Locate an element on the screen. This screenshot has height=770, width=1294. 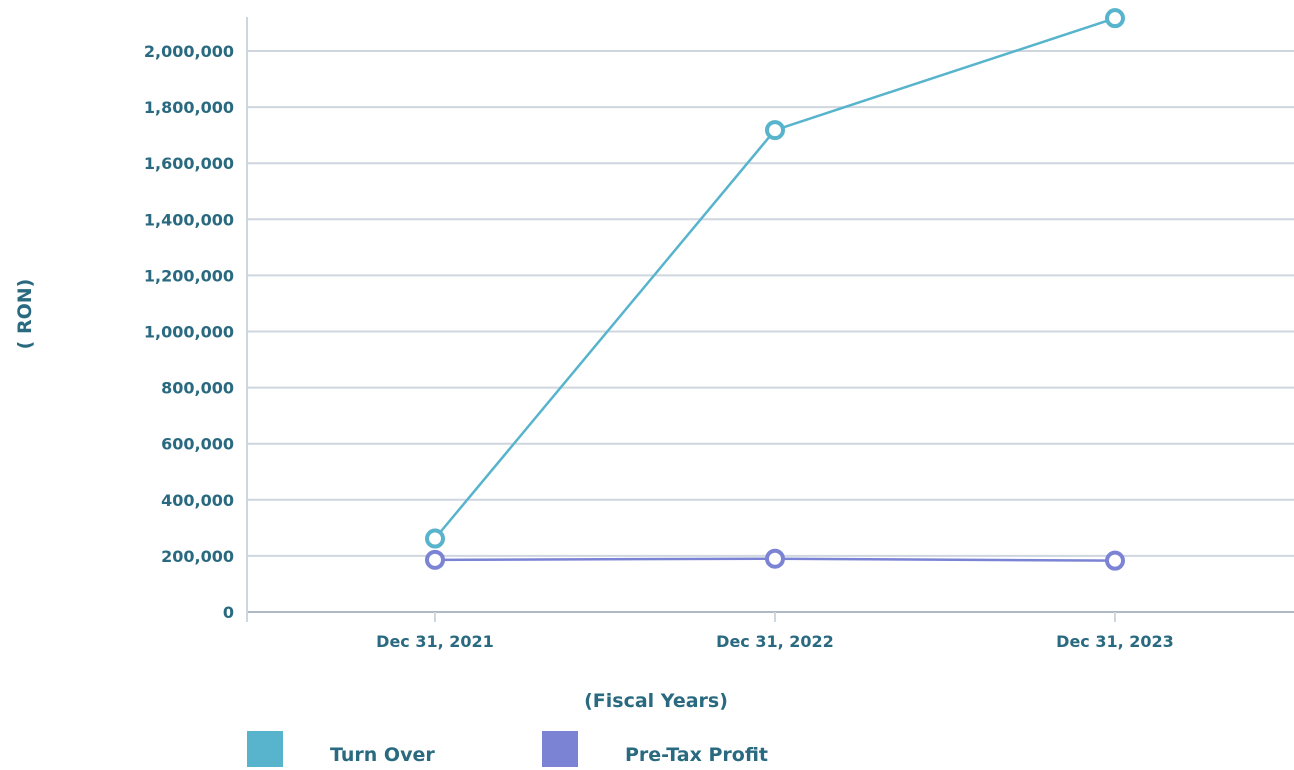
series-pre-tax-profit is located at coordinates (775, 559).